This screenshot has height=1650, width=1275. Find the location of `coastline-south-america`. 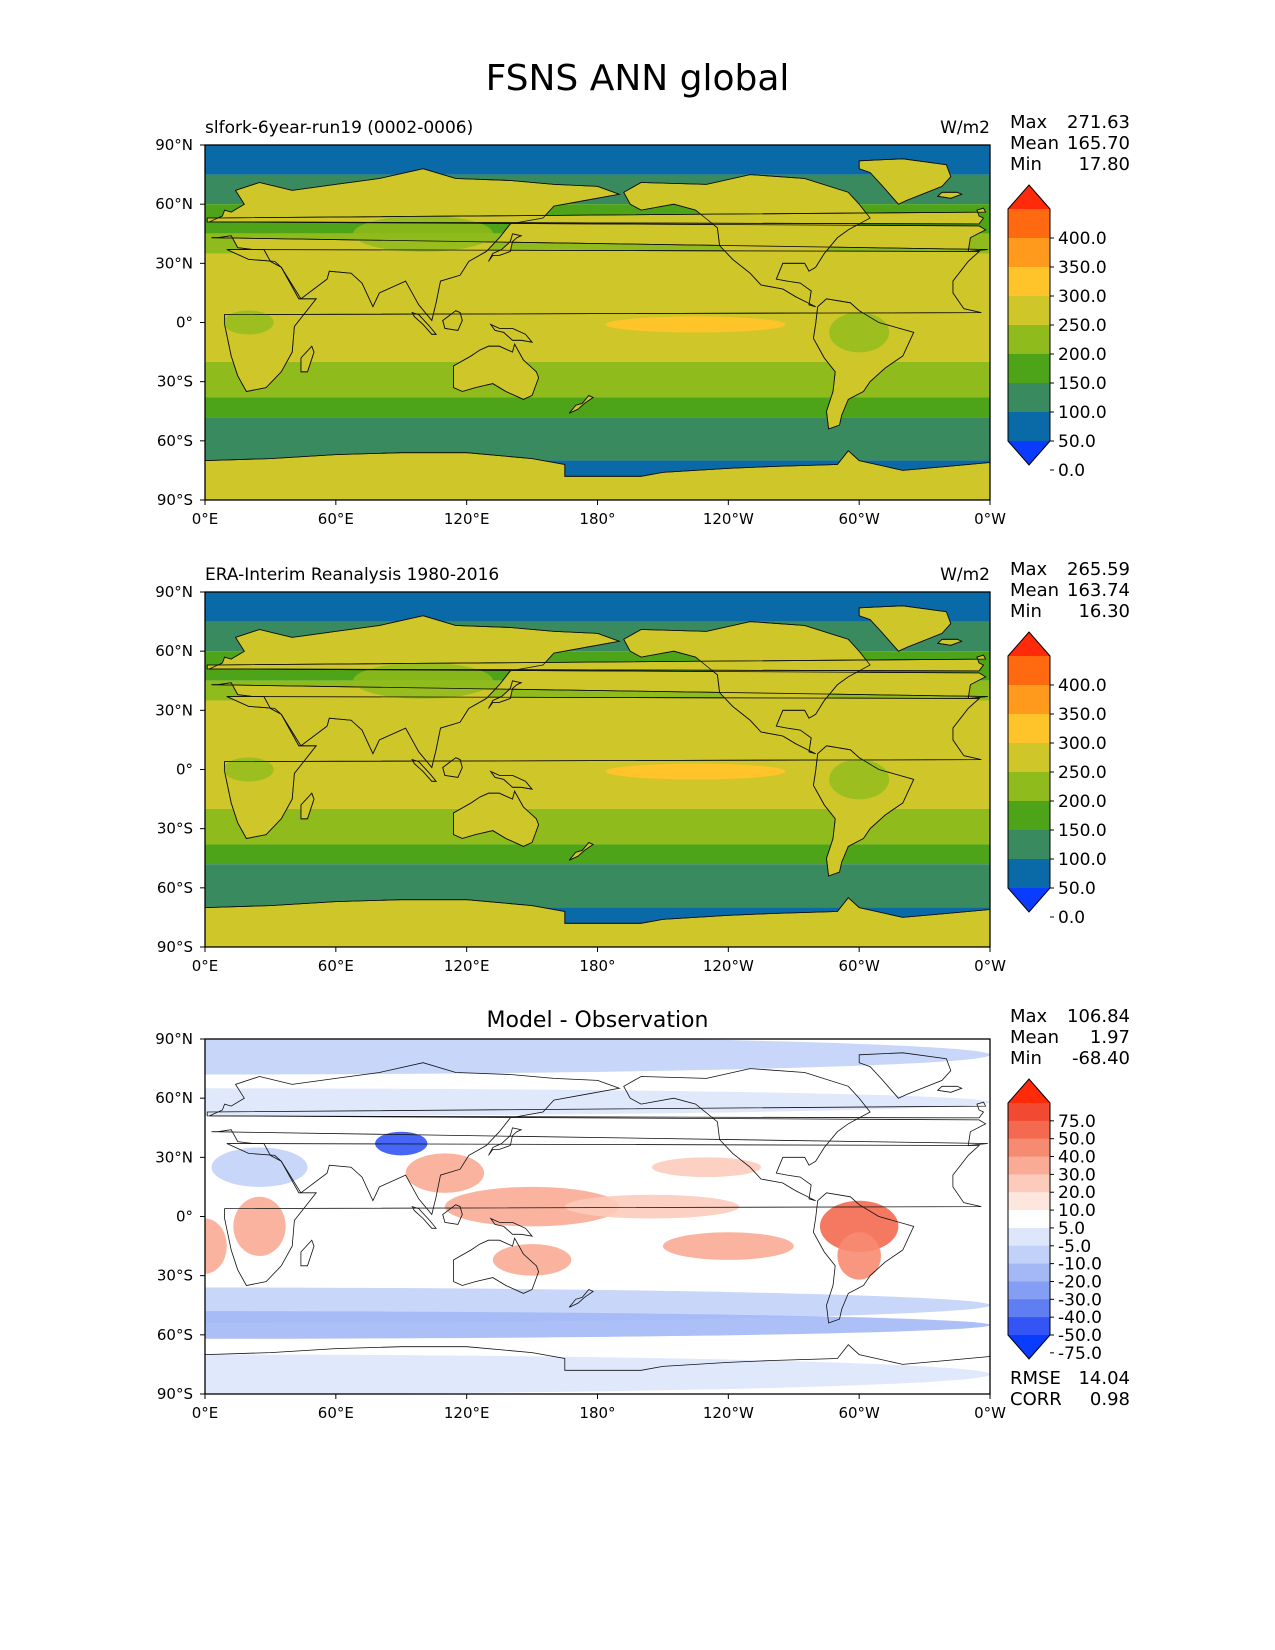

coastline-south-america is located at coordinates (78, 811).